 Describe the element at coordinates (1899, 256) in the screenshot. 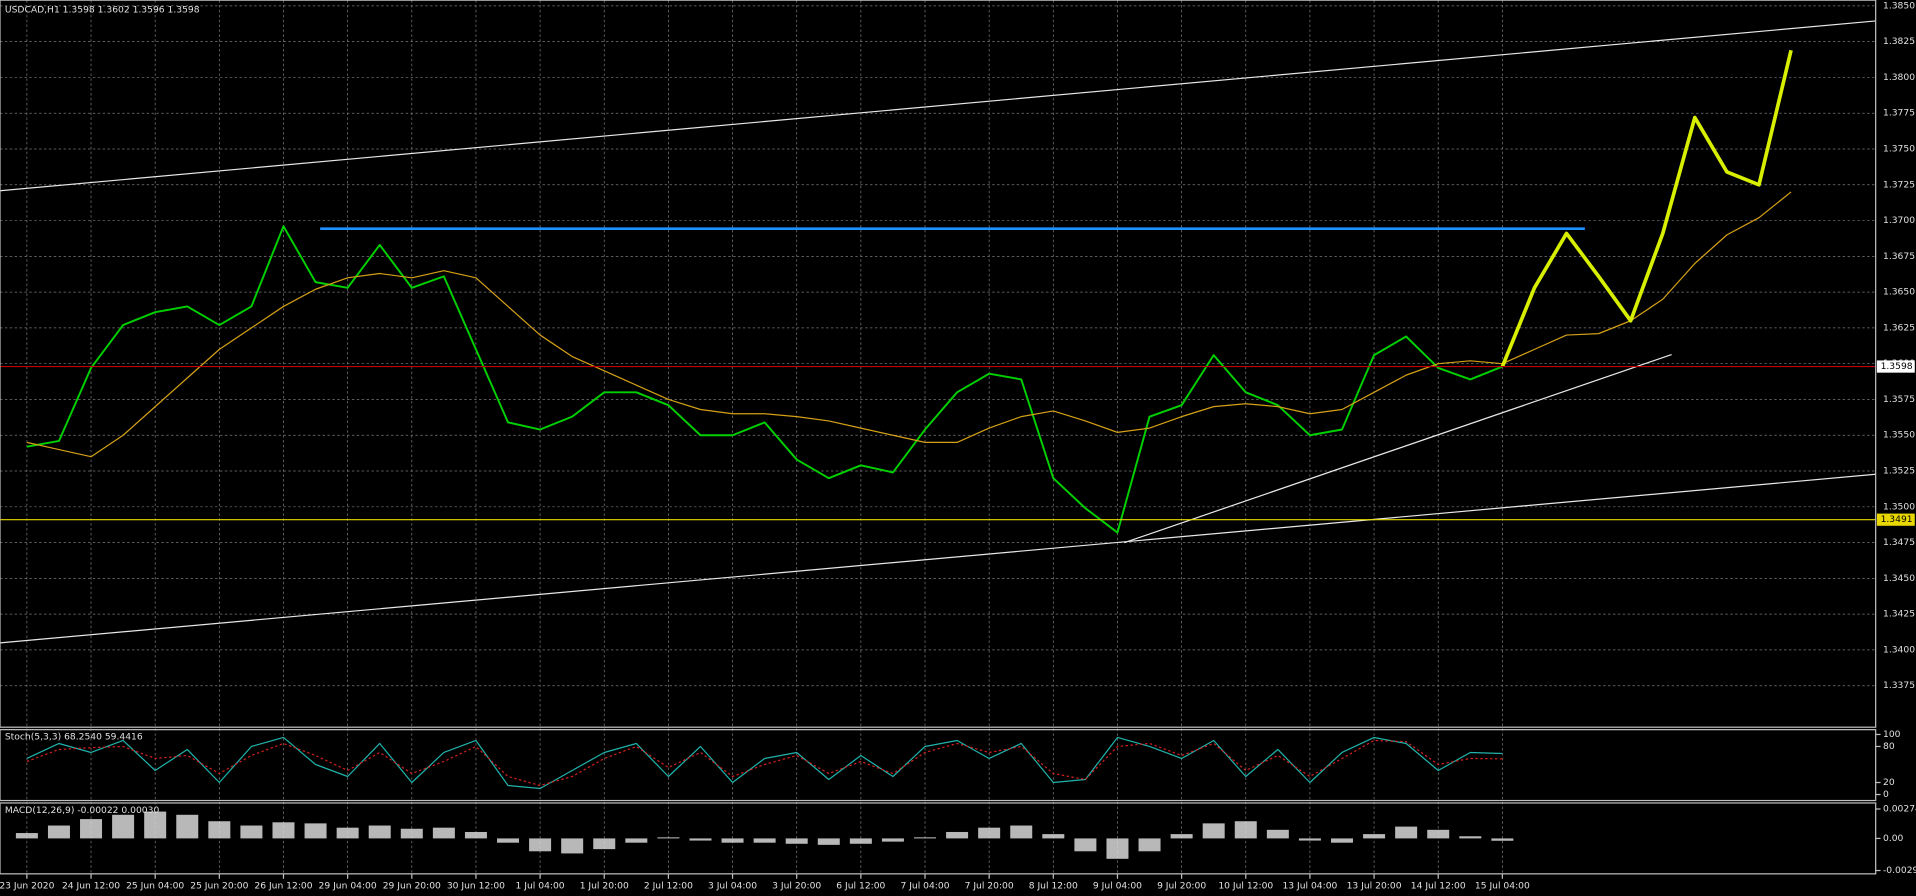

I see `y-tick-label: 1.3675` at that location.